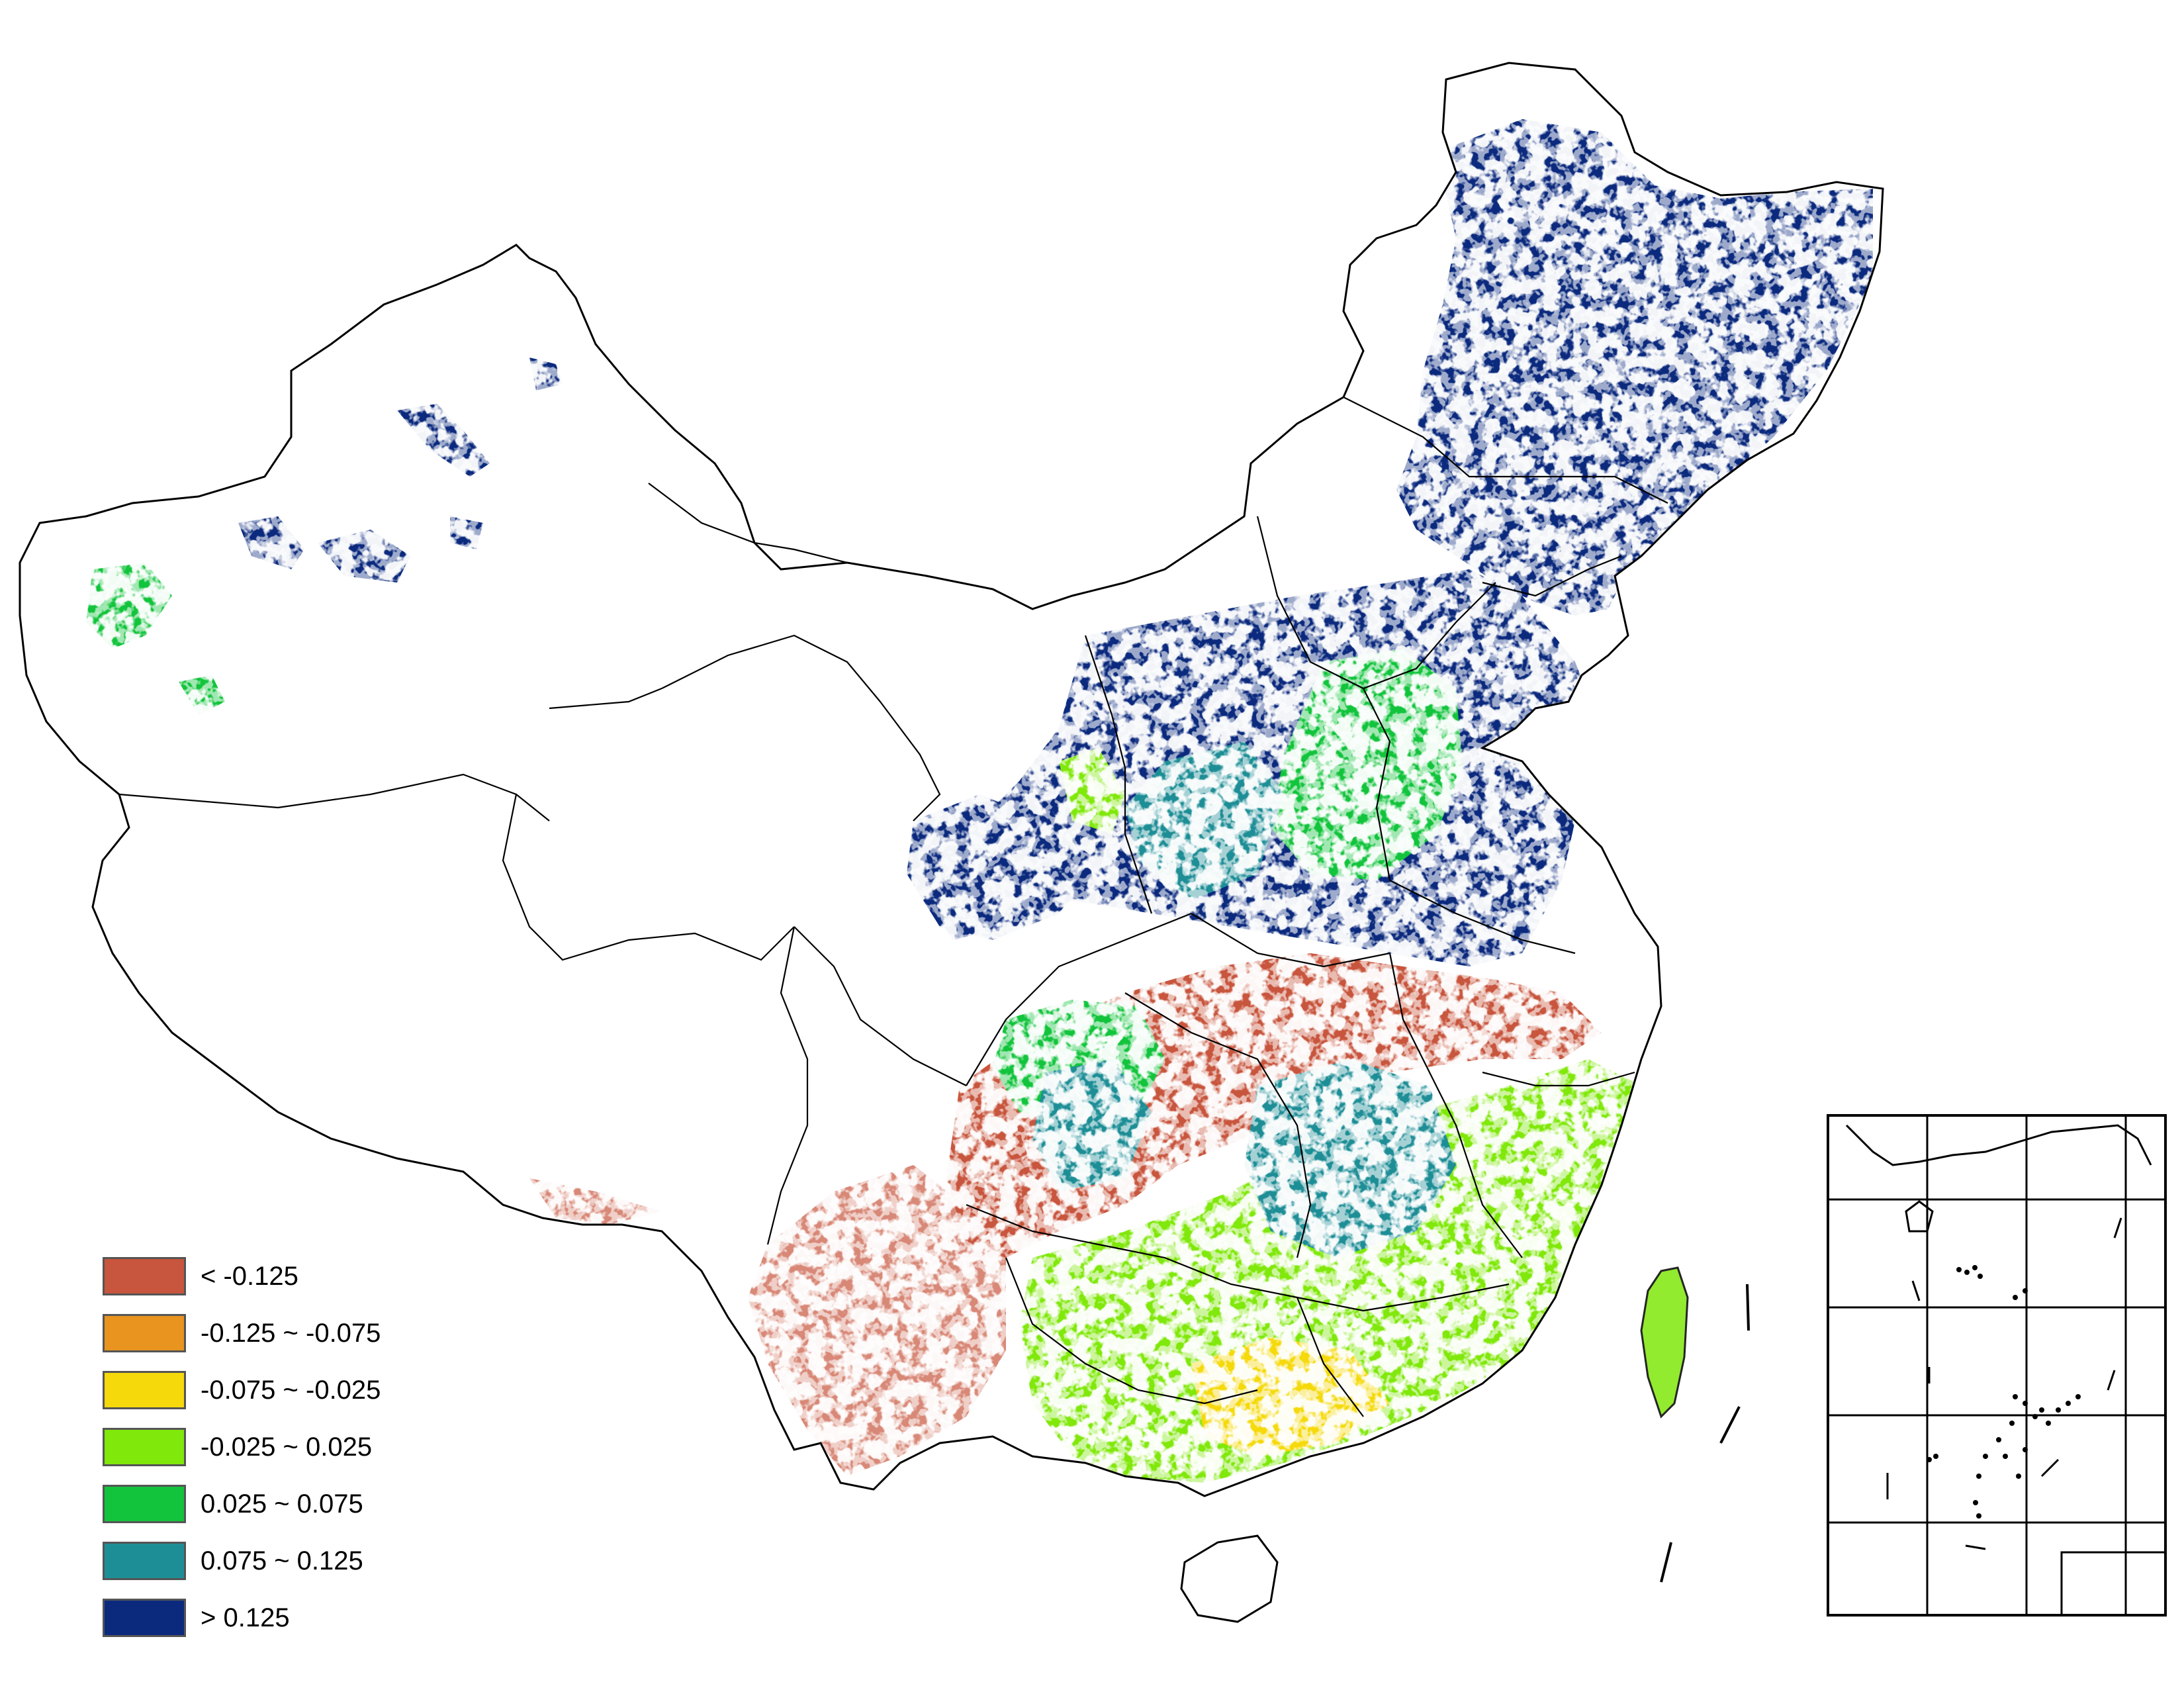  I want to click on taiwan-island, so click(1664, 1342).